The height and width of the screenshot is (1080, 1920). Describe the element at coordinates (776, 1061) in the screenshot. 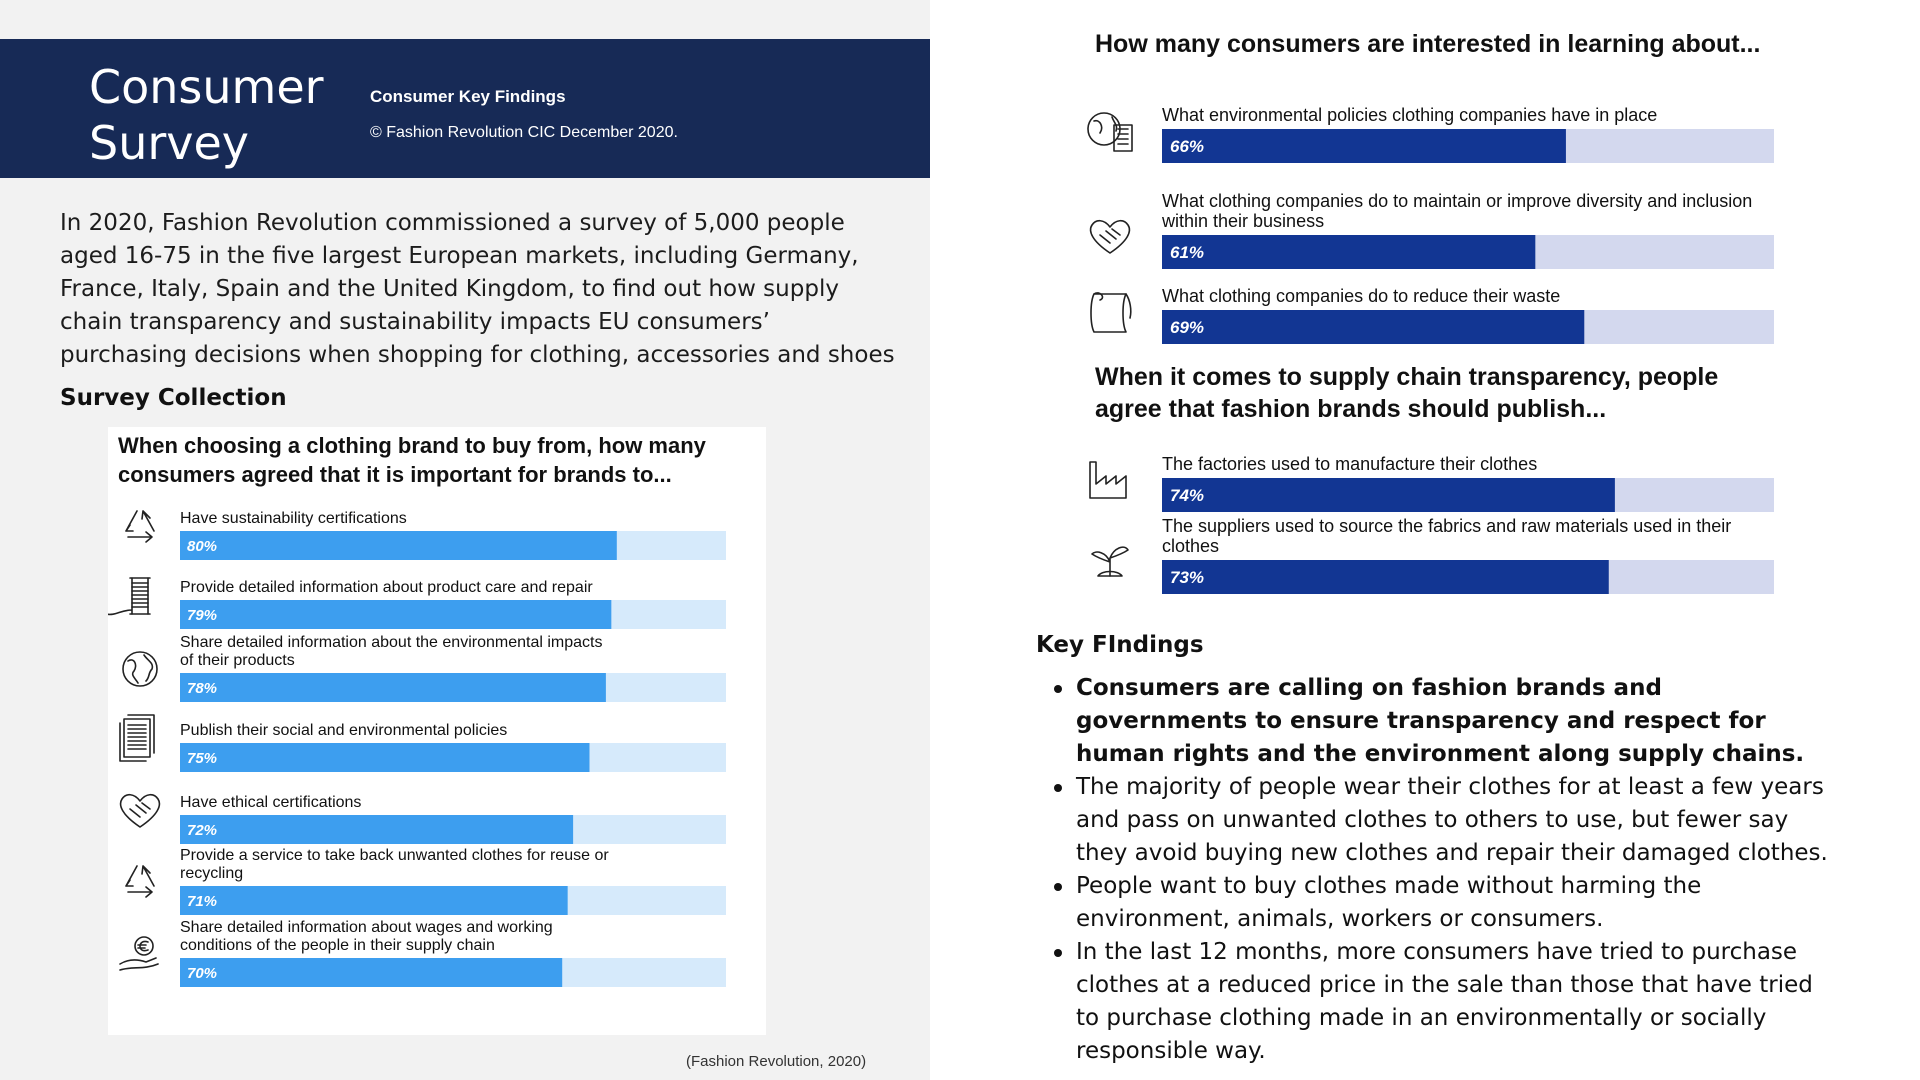

I see `source-note: (Fashion Revolution, 2020)` at that location.